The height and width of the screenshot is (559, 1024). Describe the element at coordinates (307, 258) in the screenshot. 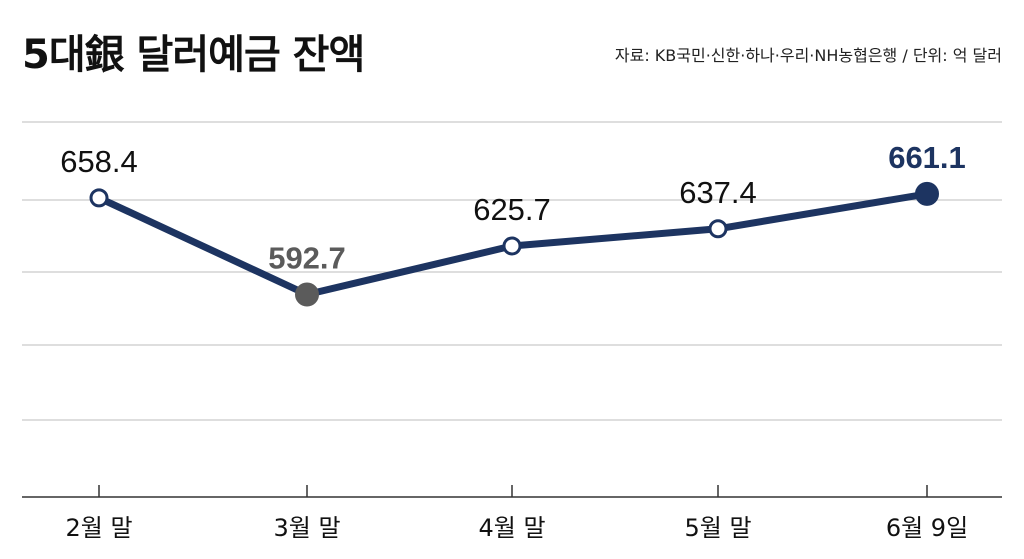

I see `data-label: 592.7` at that location.